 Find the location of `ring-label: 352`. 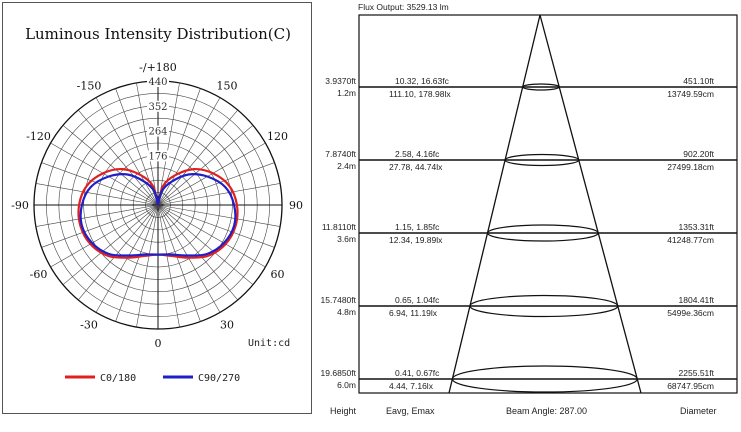

ring-label: 352 is located at coordinates (157, 107).